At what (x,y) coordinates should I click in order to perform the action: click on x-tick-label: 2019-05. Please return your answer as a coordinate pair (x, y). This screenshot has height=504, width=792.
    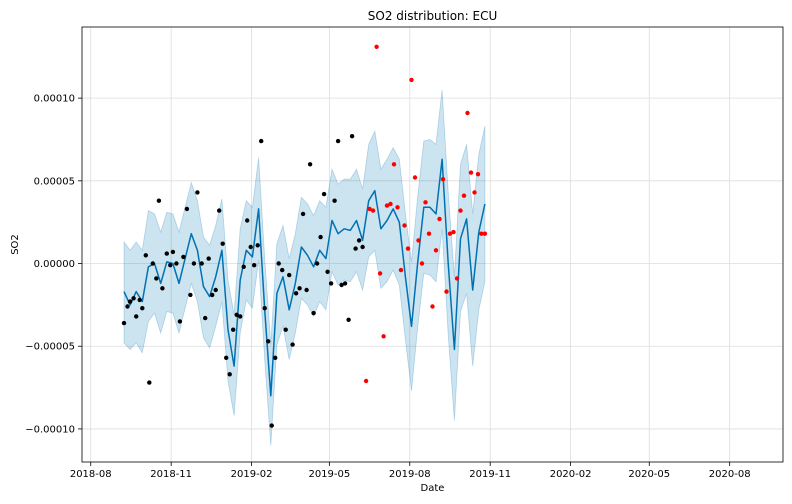
    Looking at the image, I should click on (329, 474).